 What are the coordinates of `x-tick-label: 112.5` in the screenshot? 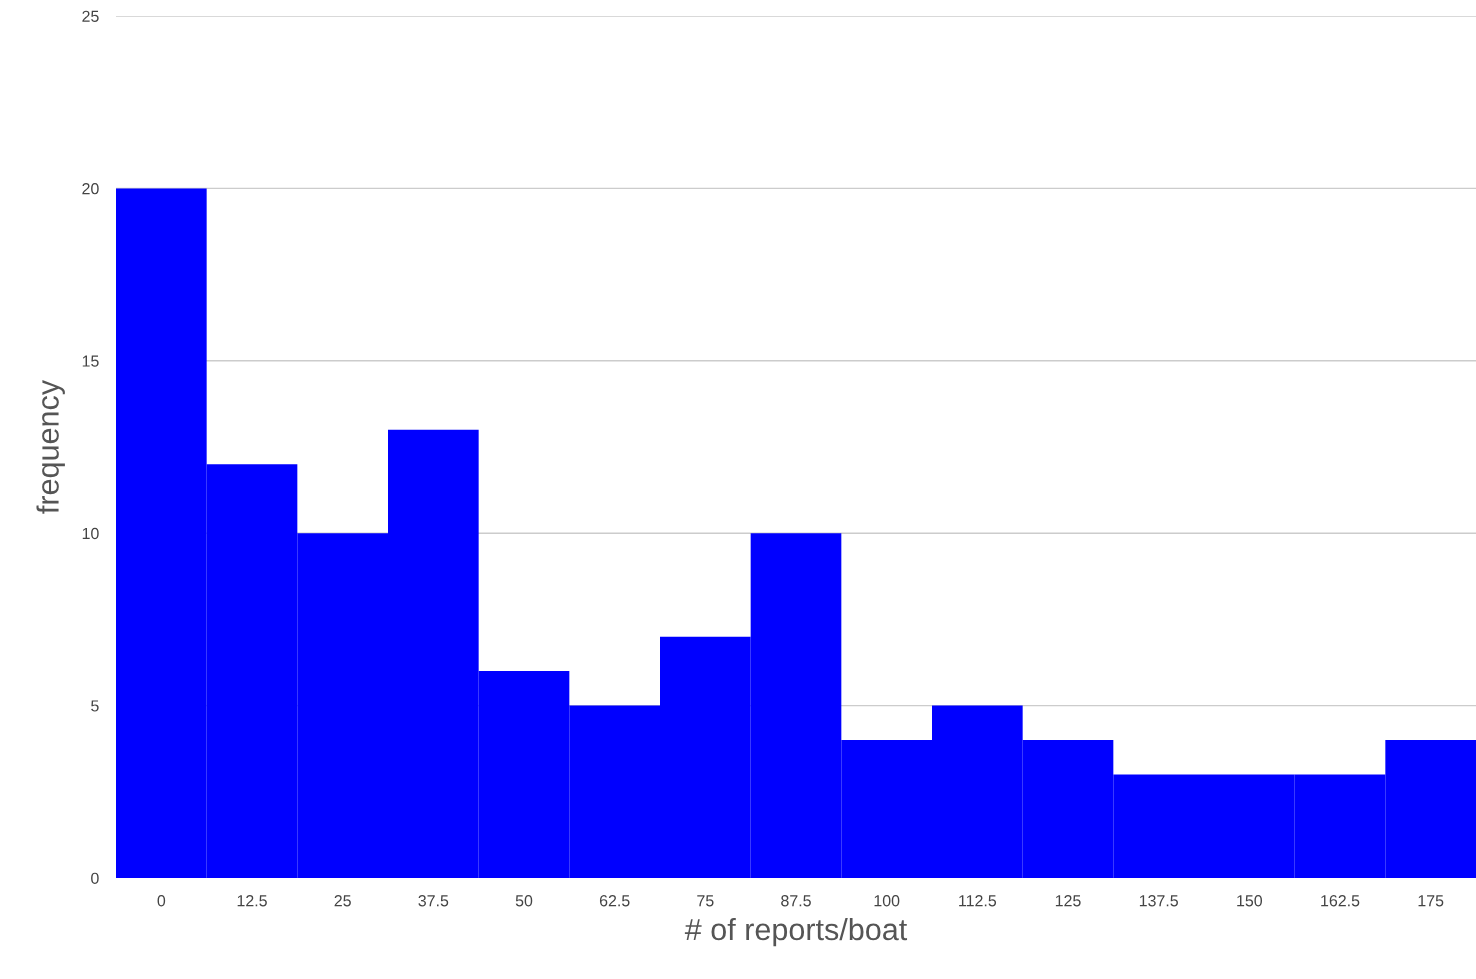 It's located at (978, 901).